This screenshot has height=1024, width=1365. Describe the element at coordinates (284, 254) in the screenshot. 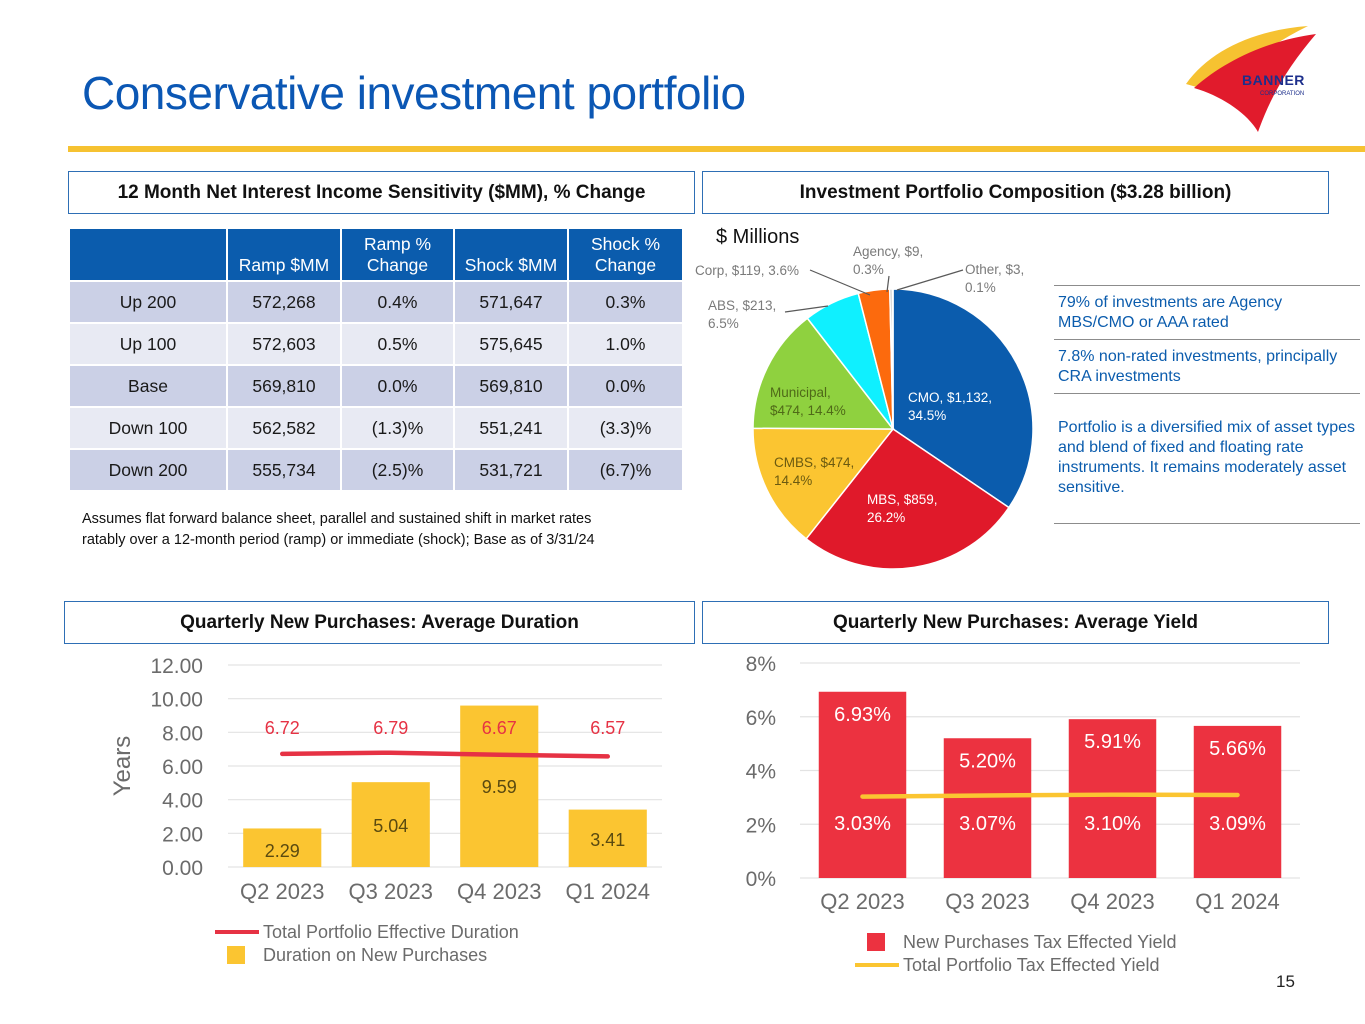

I see `header-ramp-mm: Ramp $MM` at that location.